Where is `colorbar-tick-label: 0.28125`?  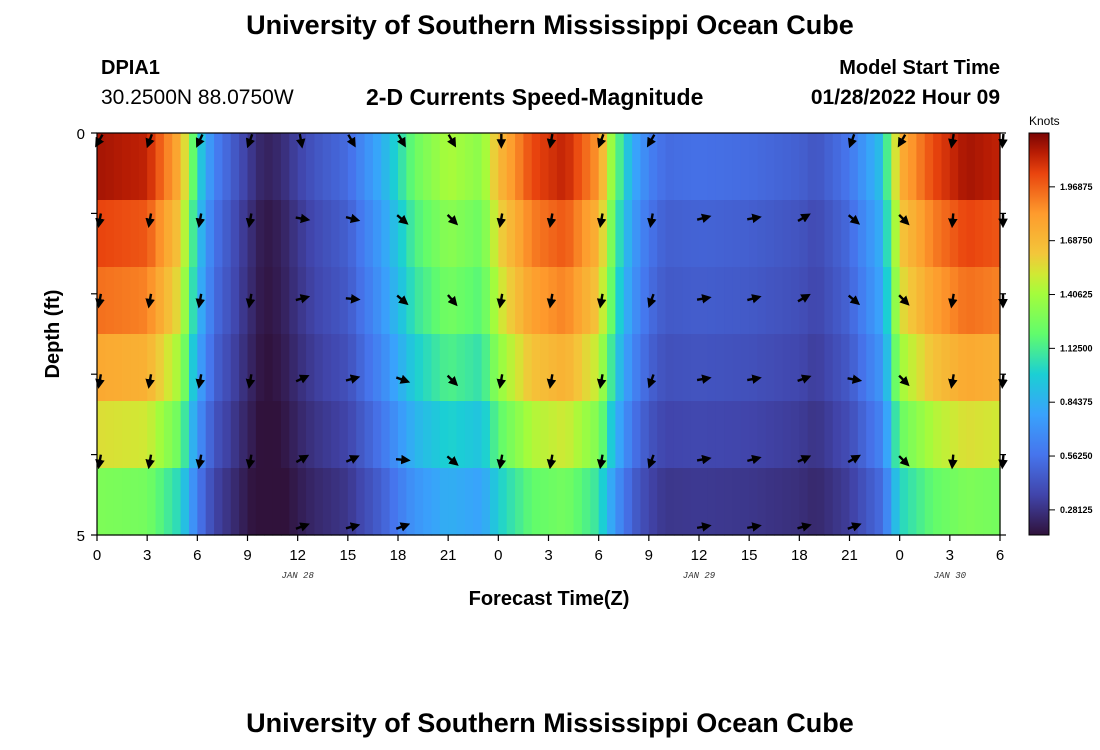
colorbar-tick-label: 0.28125 is located at coordinates (1076, 510).